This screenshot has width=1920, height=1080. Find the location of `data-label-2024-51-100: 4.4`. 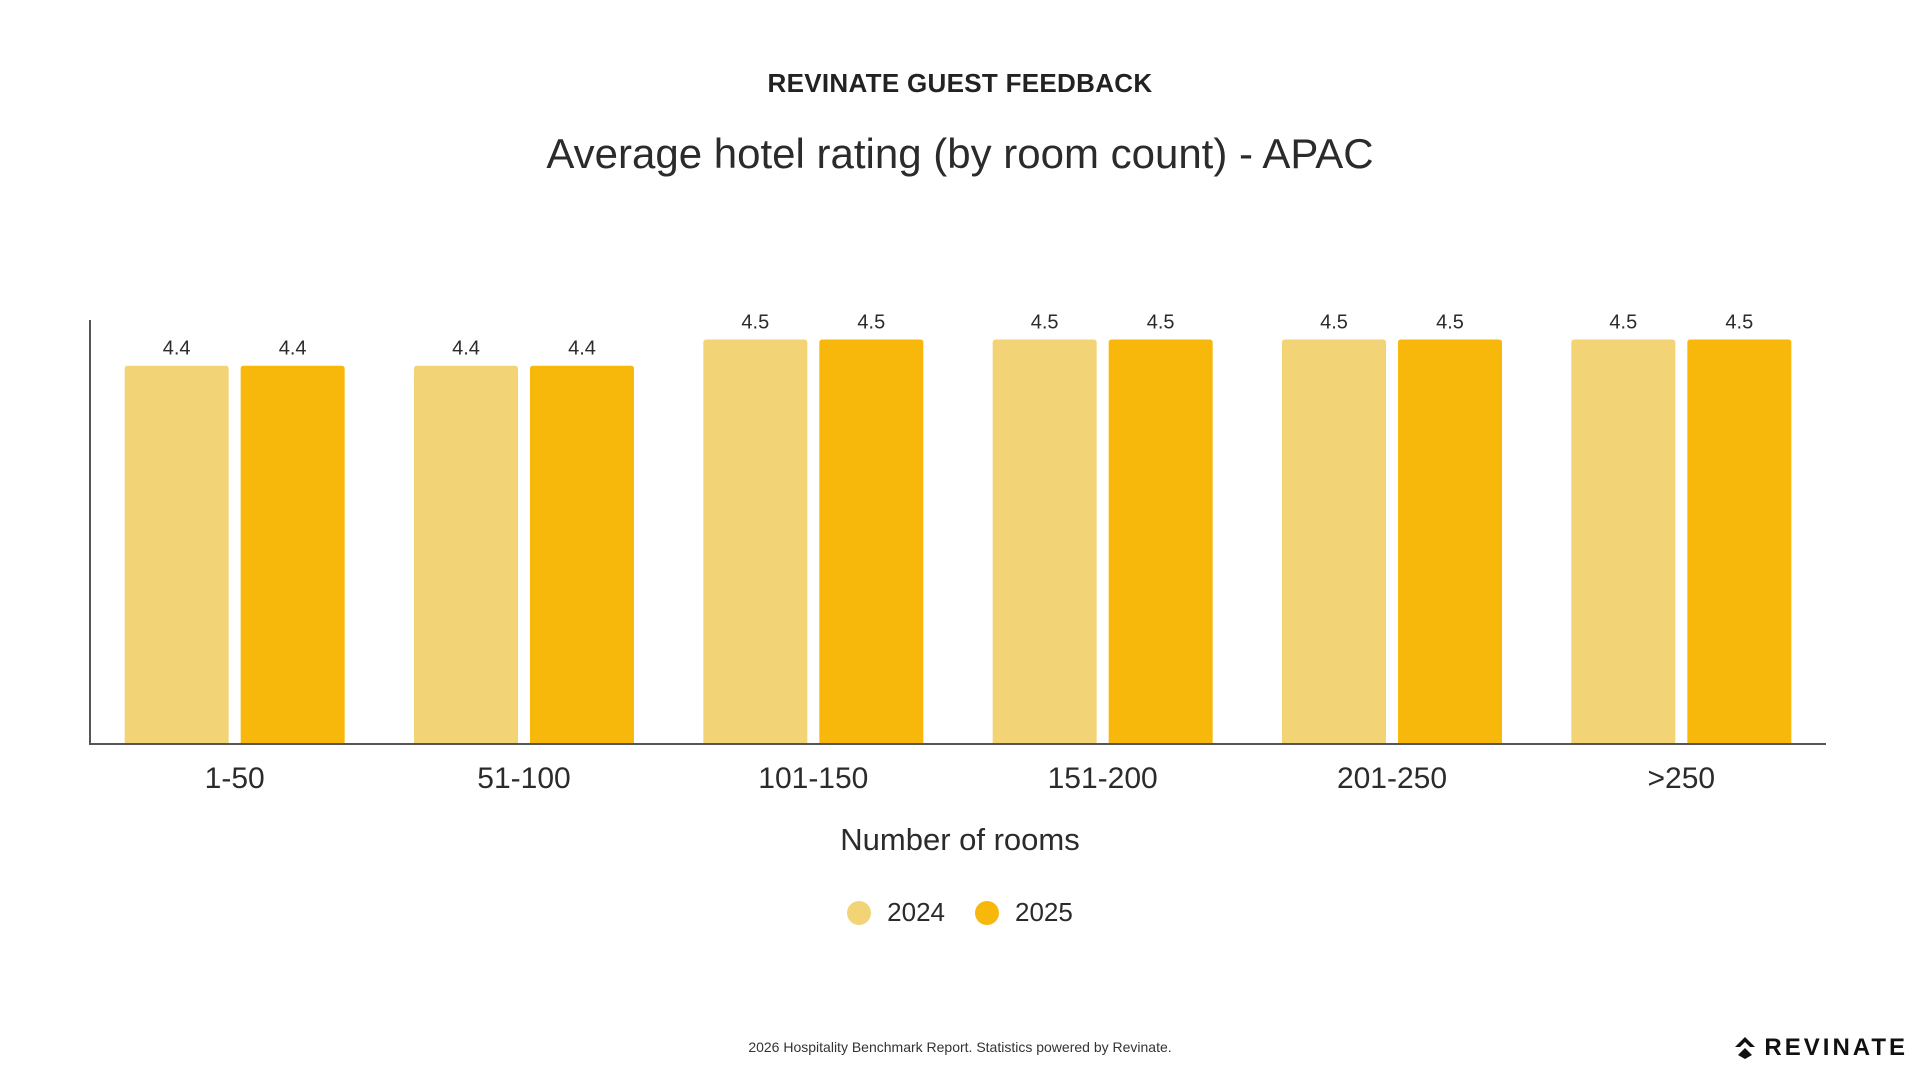

data-label-2024-51-100: 4.4 is located at coordinates (466, 349).